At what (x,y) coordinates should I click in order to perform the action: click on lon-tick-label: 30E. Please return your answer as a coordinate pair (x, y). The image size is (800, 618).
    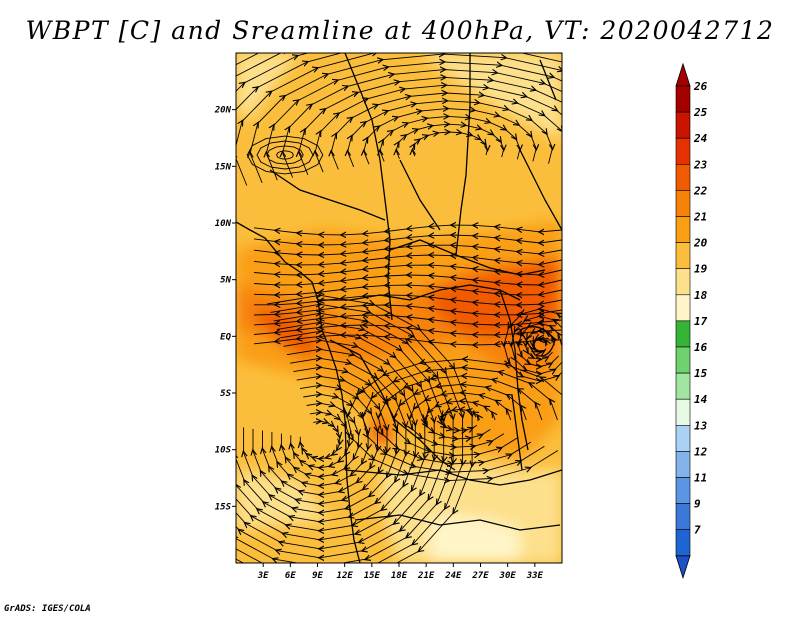
    Looking at the image, I should click on (508, 576).